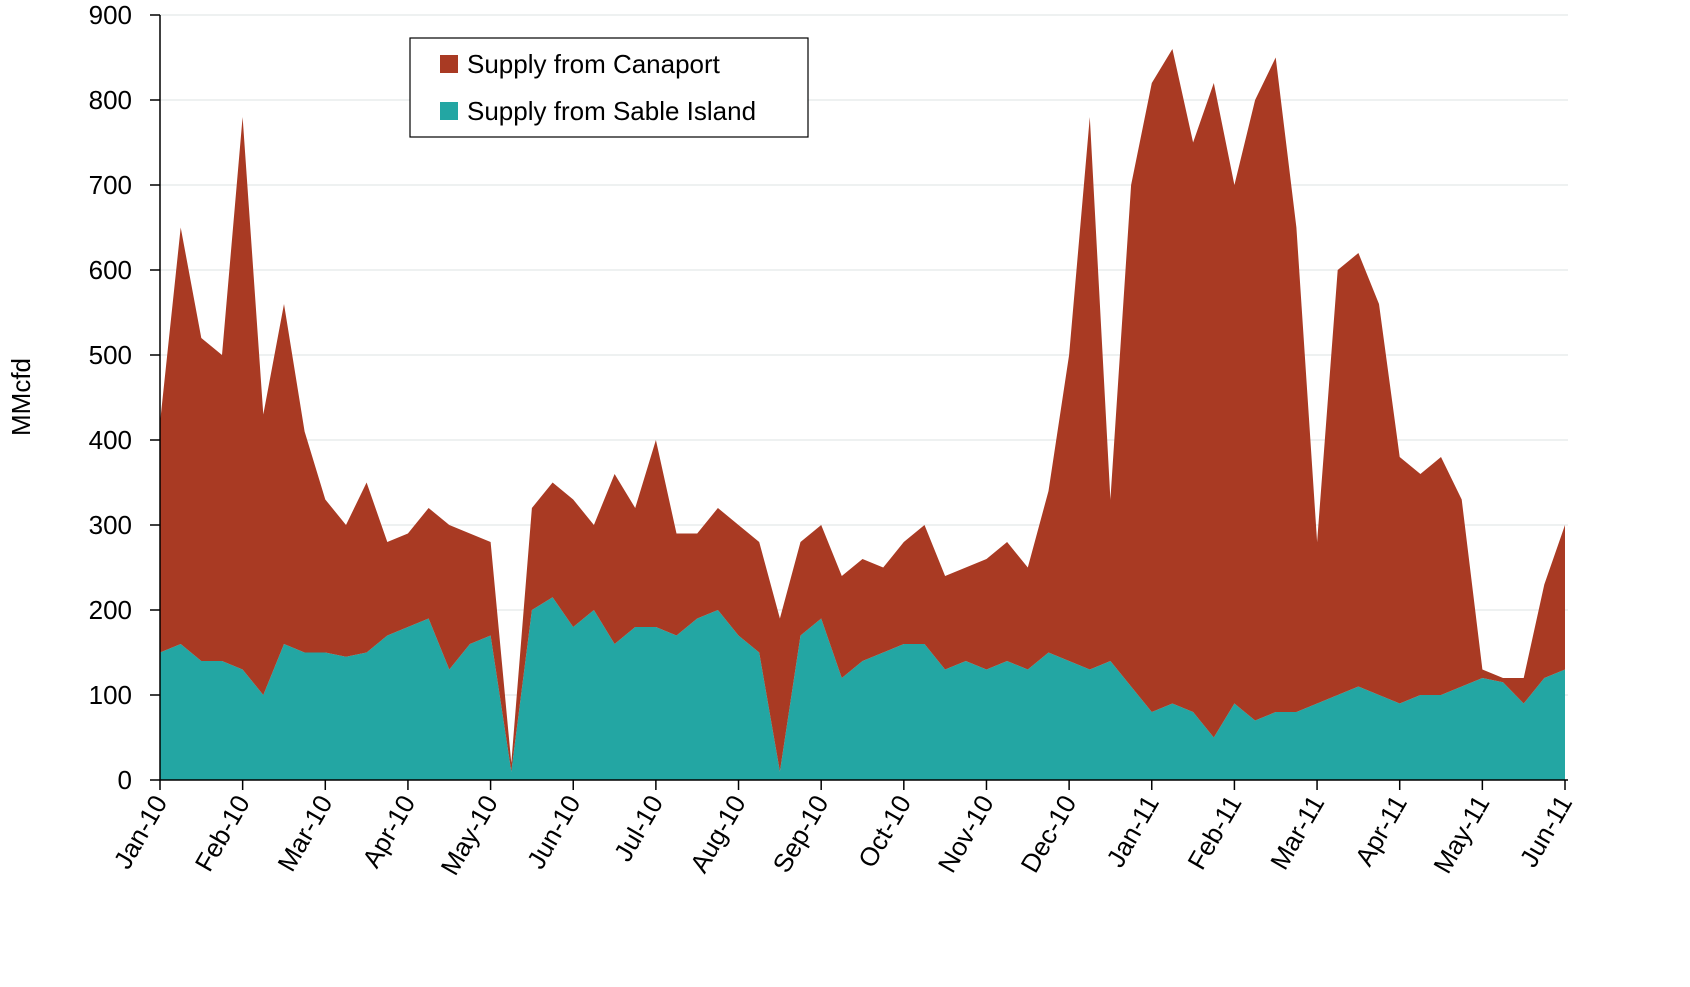  What do you see at coordinates (1461, 834) in the screenshot?
I see `x-tick-label: May-11` at bounding box center [1461, 834].